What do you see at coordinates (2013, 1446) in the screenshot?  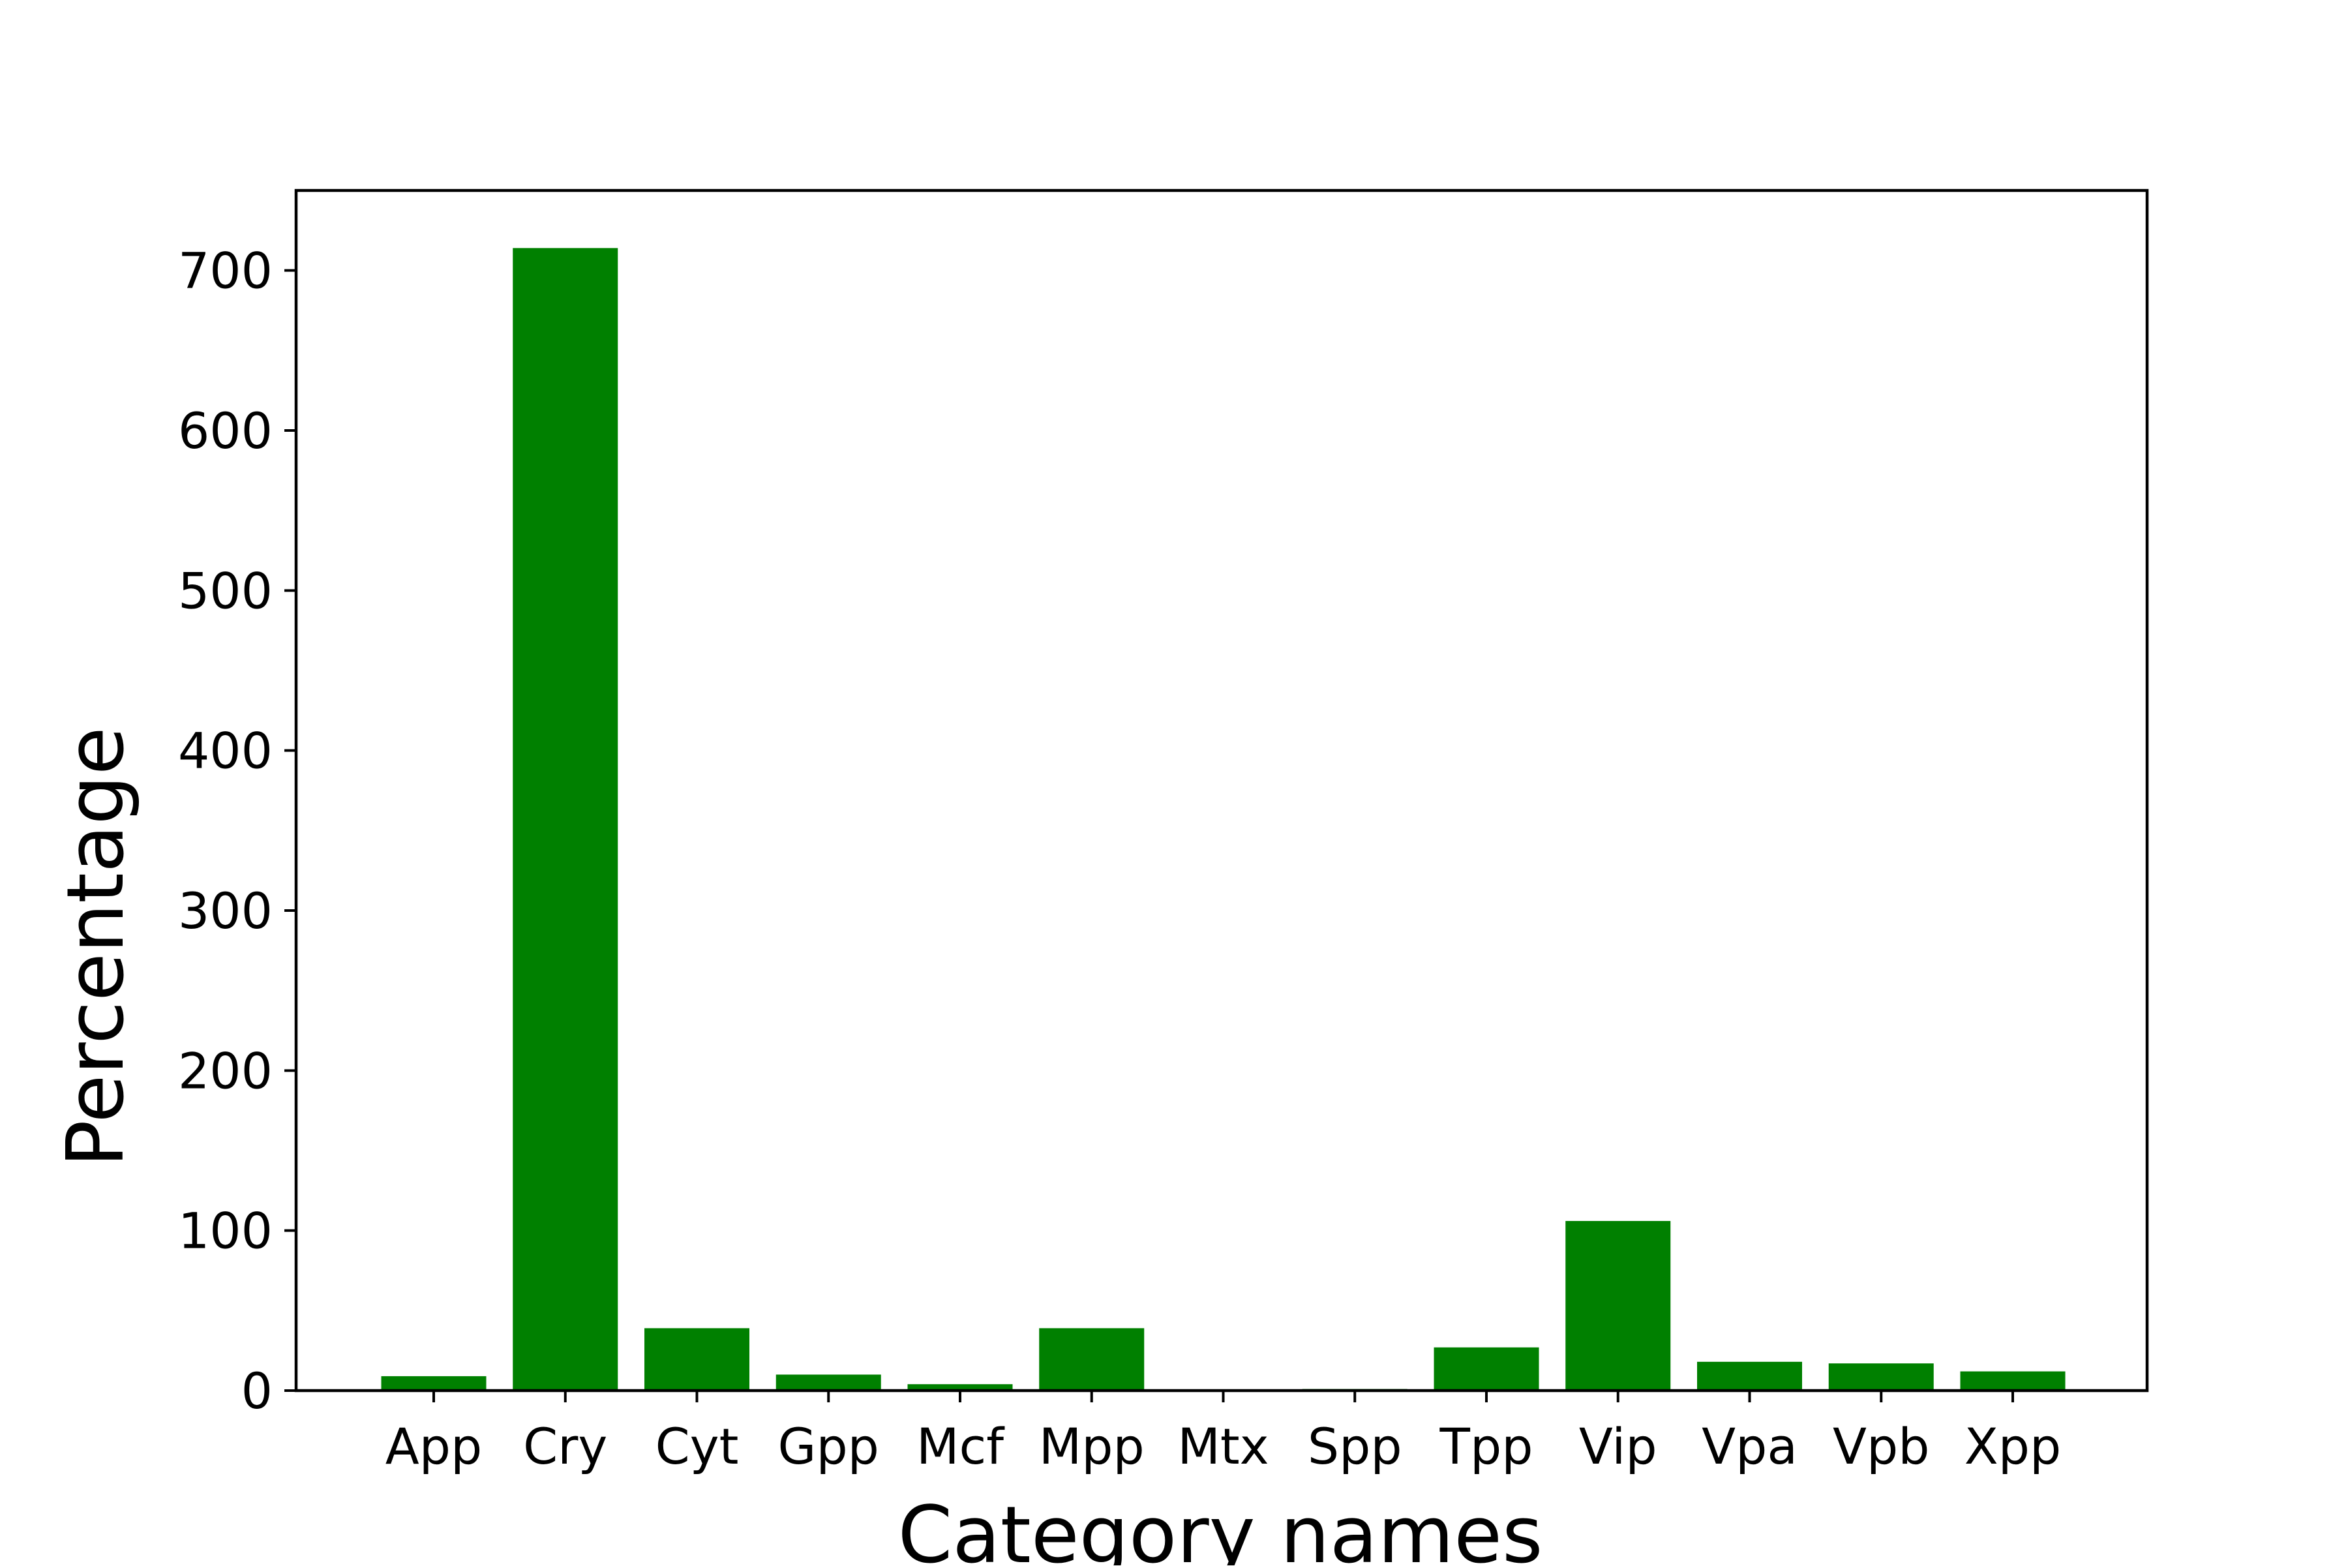 I see `x-tick-label: Xpp` at bounding box center [2013, 1446].